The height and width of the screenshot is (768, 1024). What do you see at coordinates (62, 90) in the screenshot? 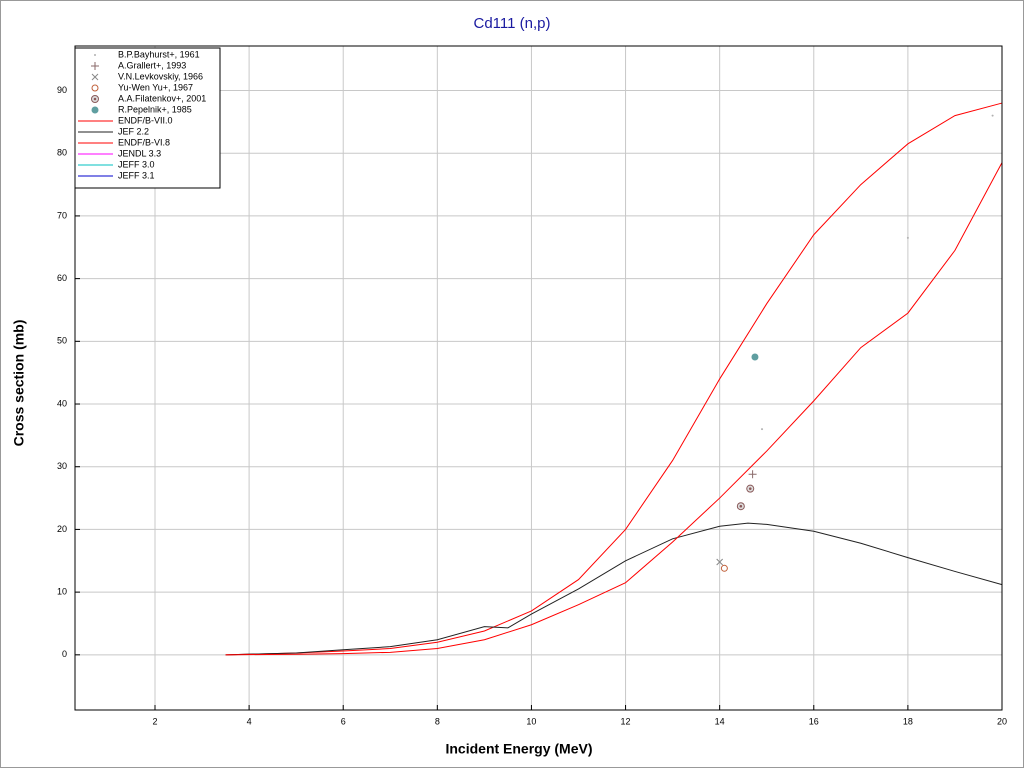
I see `y-tick-label: 90` at bounding box center [62, 90].